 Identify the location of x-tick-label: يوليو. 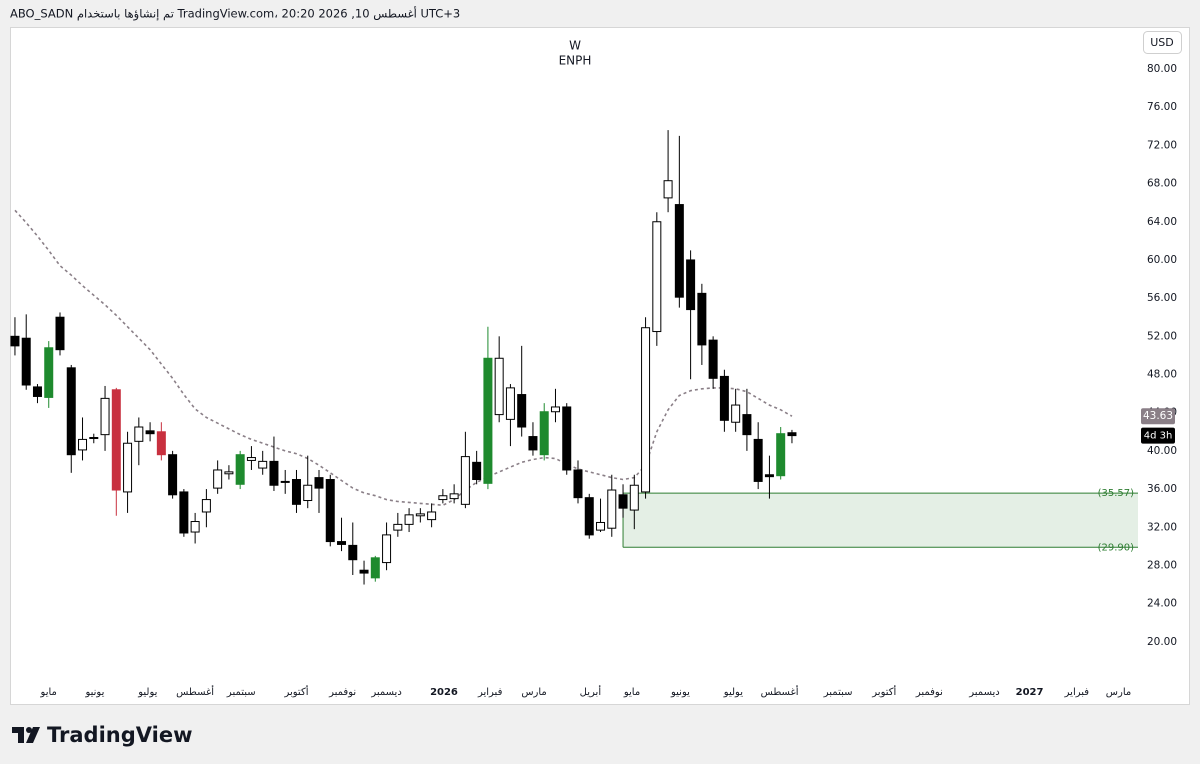
(147, 692).